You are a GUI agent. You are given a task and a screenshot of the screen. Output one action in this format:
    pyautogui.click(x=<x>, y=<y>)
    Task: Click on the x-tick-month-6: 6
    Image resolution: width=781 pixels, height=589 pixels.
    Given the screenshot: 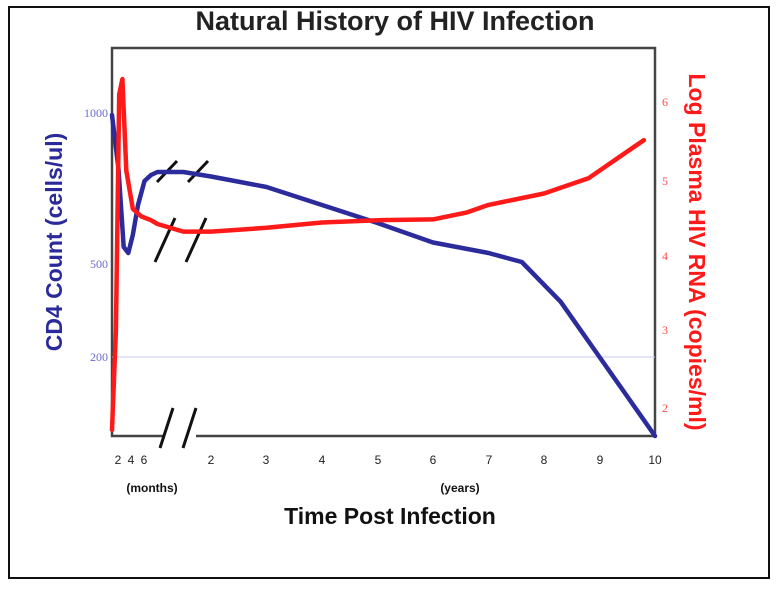 What is the action you would take?
    pyautogui.click(x=144, y=460)
    